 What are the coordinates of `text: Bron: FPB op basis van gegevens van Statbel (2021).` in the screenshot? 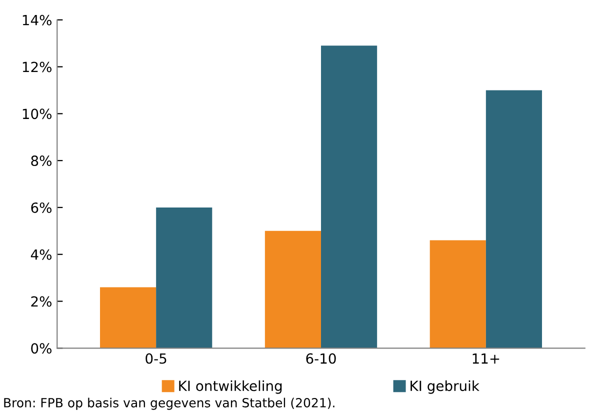 It's located at (169, 404).